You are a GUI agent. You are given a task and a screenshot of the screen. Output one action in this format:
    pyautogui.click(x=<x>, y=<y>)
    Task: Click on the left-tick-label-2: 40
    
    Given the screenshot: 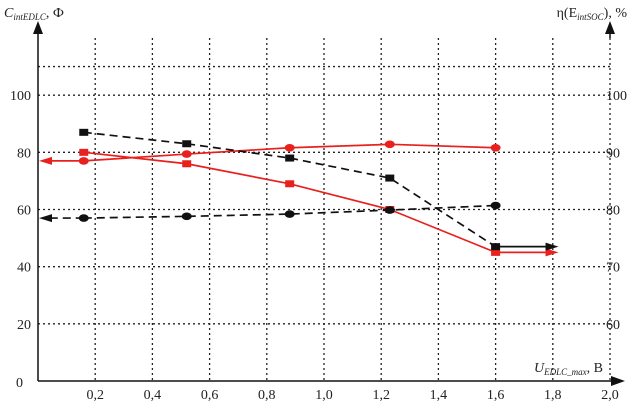 What is the action you would take?
    pyautogui.click(x=24, y=268)
    